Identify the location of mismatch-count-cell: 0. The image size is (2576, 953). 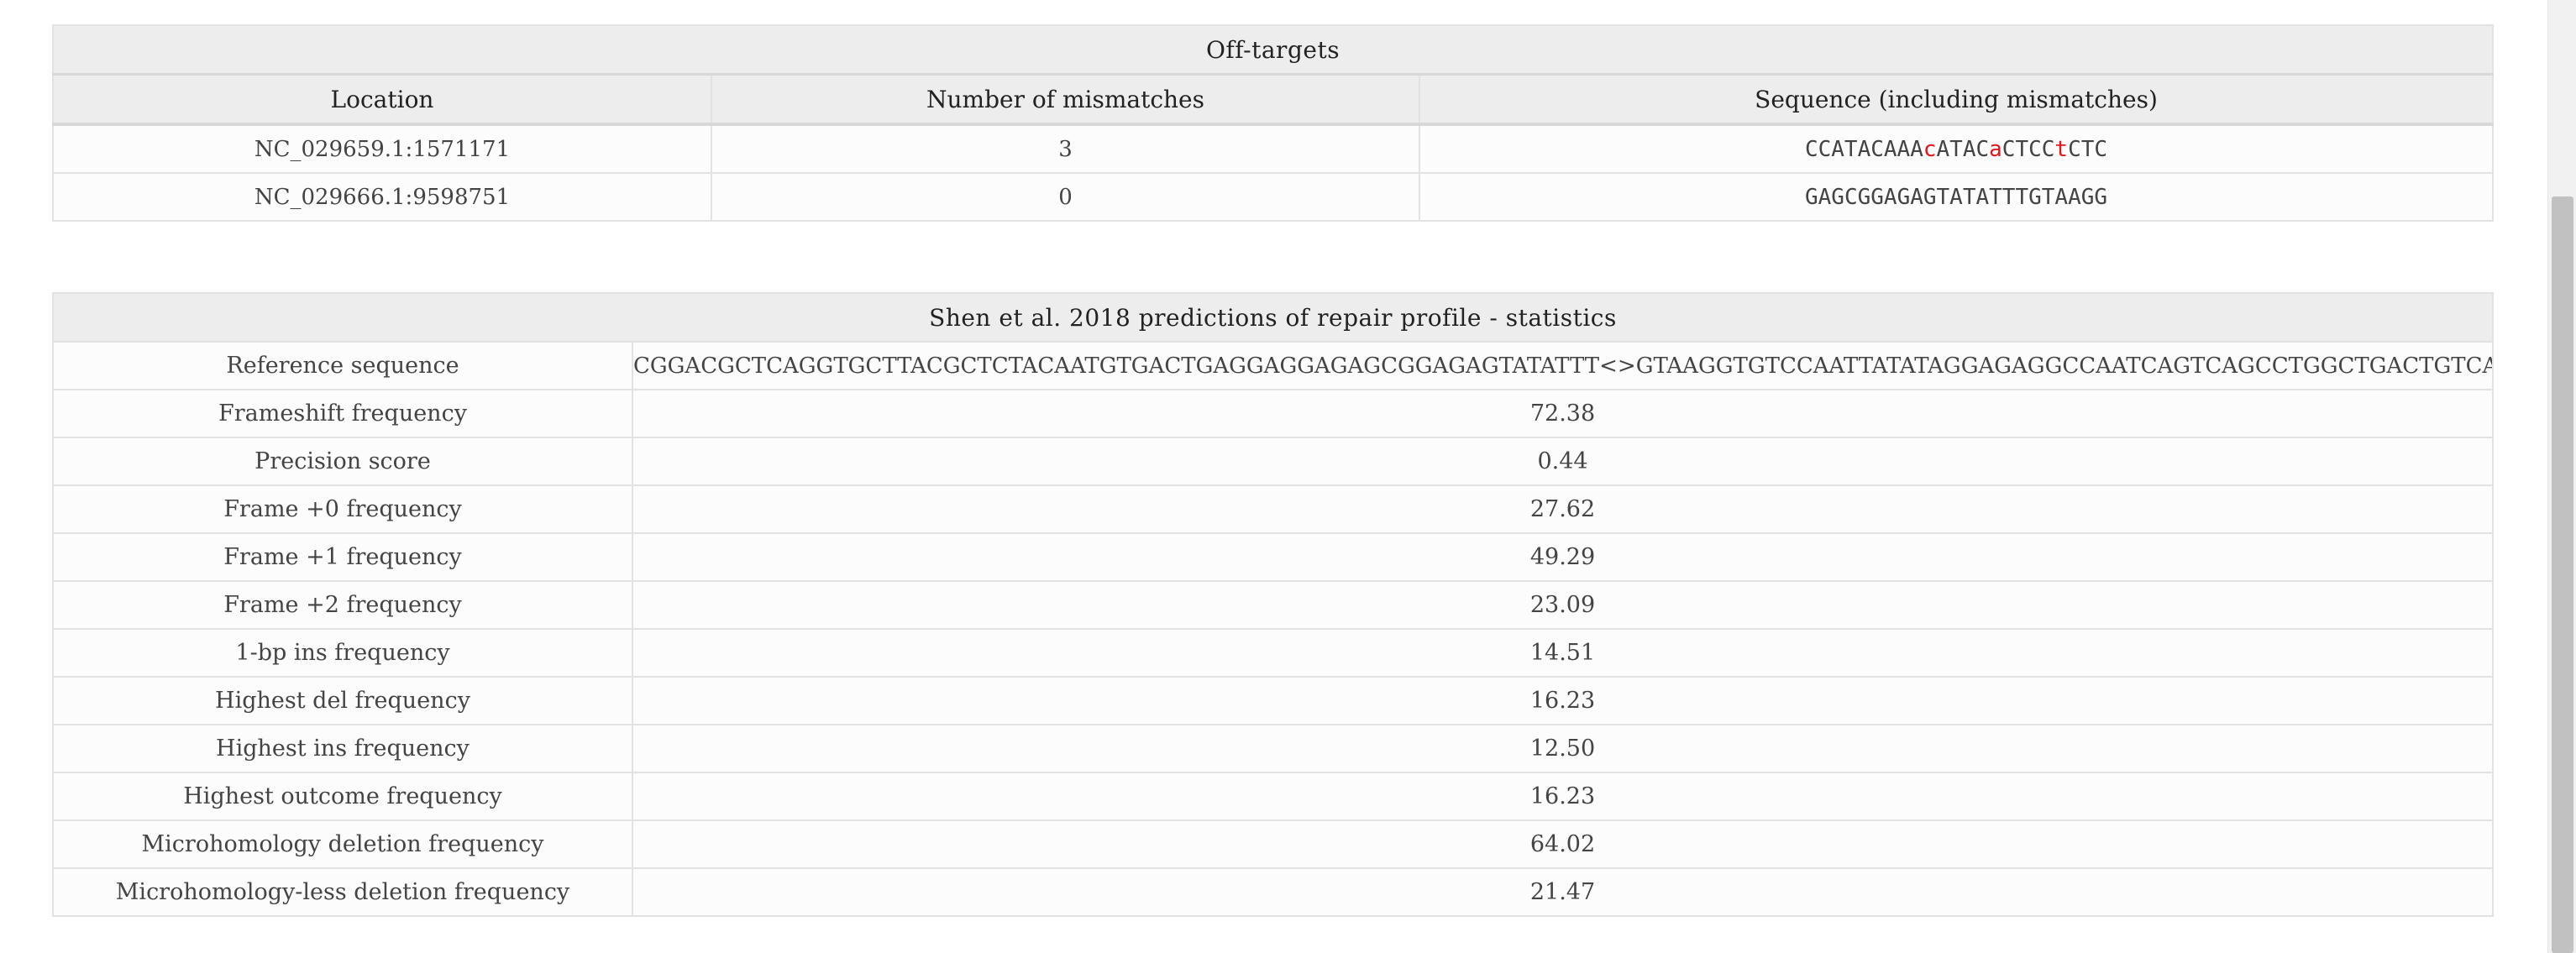
(1065, 197).